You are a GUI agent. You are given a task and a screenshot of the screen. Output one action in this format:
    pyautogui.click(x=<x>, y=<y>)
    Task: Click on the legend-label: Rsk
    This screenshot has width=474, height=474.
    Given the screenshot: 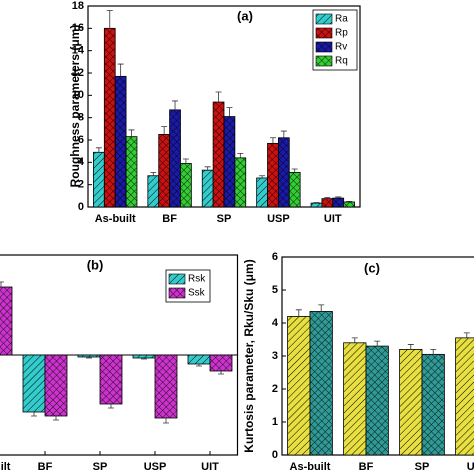 What is the action you would take?
    pyautogui.click(x=197, y=279)
    